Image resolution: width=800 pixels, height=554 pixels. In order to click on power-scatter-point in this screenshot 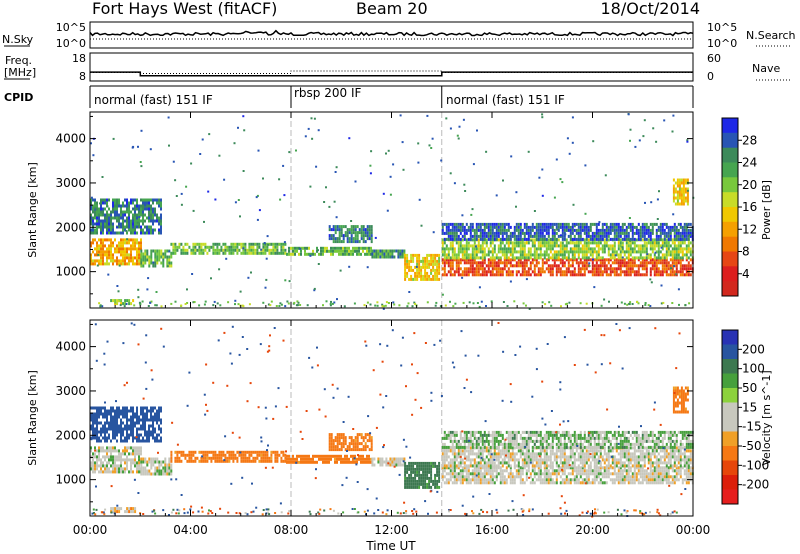, I will do `click(238, 200)`.